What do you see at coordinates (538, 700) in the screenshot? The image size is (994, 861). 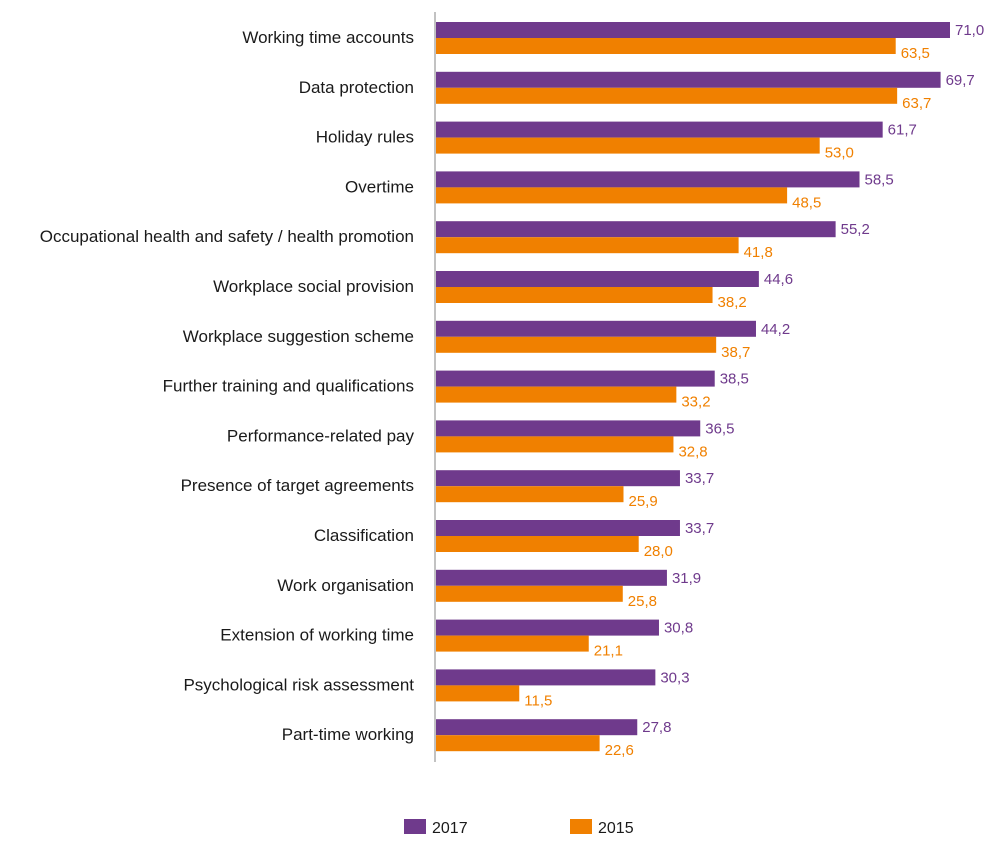 I see `data-label-2015: 11,5` at bounding box center [538, 700].